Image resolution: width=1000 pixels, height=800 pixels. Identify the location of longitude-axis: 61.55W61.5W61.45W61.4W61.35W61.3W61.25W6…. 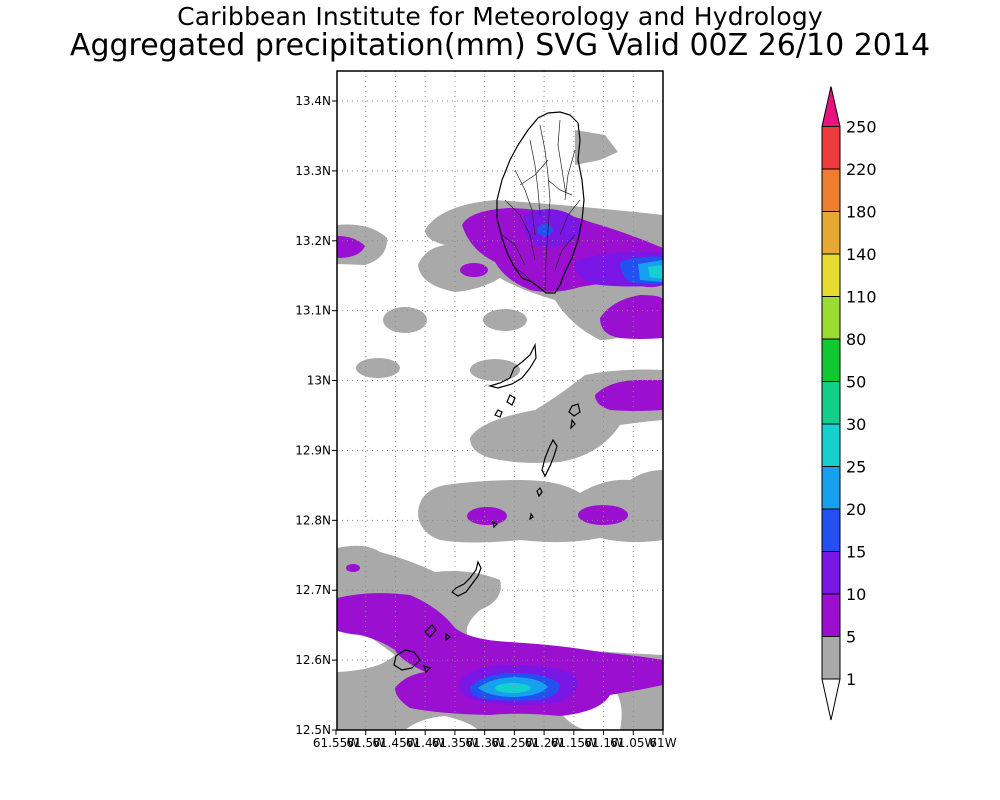
(495, 740).